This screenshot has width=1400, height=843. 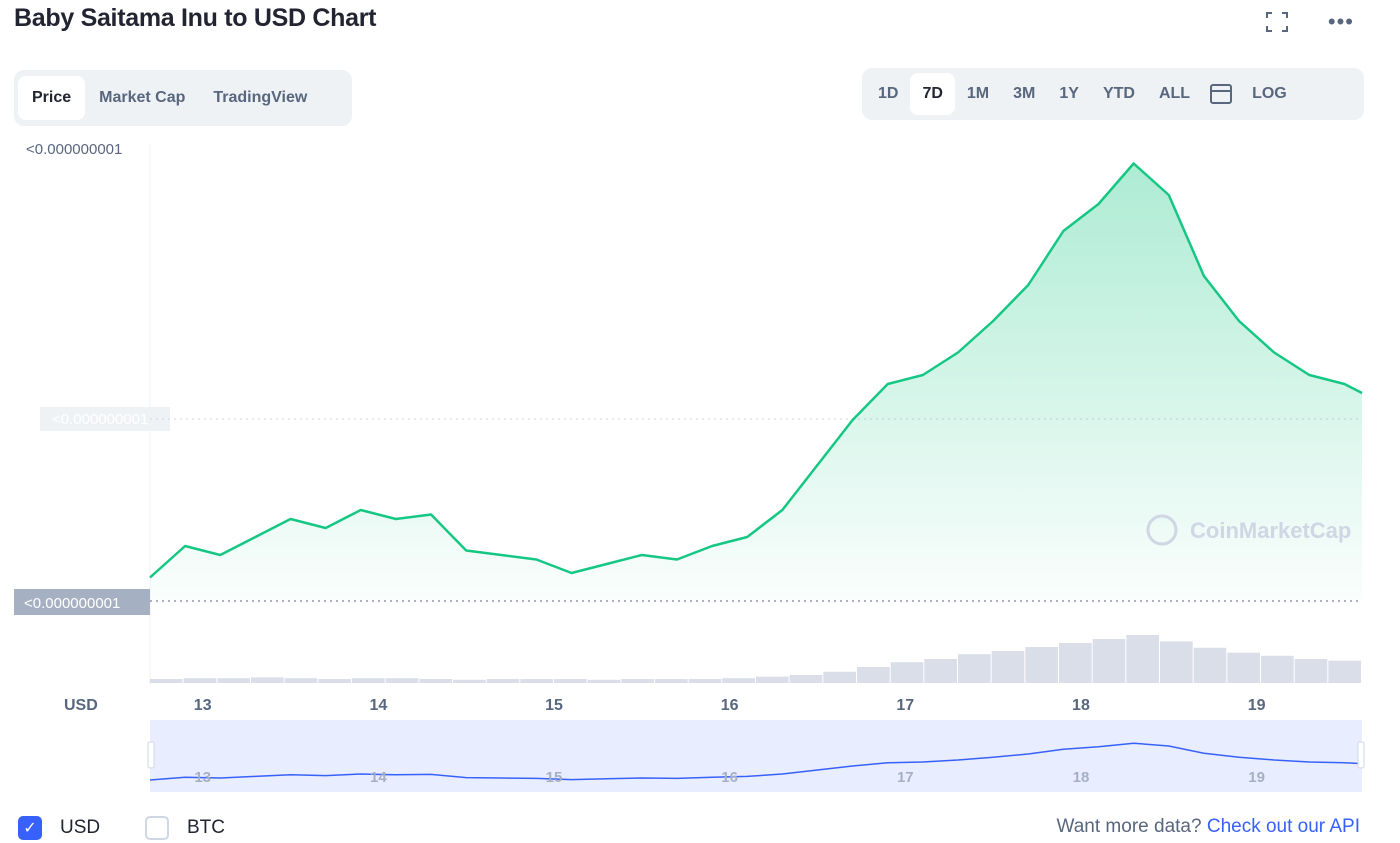 What do you see at coordinates (1270, 530) in the screenshot?
I see `watermark: CoinMarketCap` at bounding box center [1270, 530].